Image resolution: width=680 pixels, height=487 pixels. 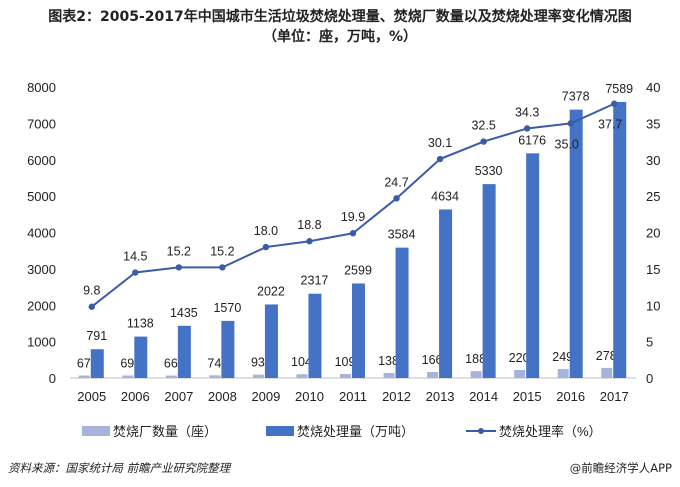 What do you see at coordinates (649, 378) in the screenshot?
I see `y-right-tick-label: 0` at bounding box center [649, 378].